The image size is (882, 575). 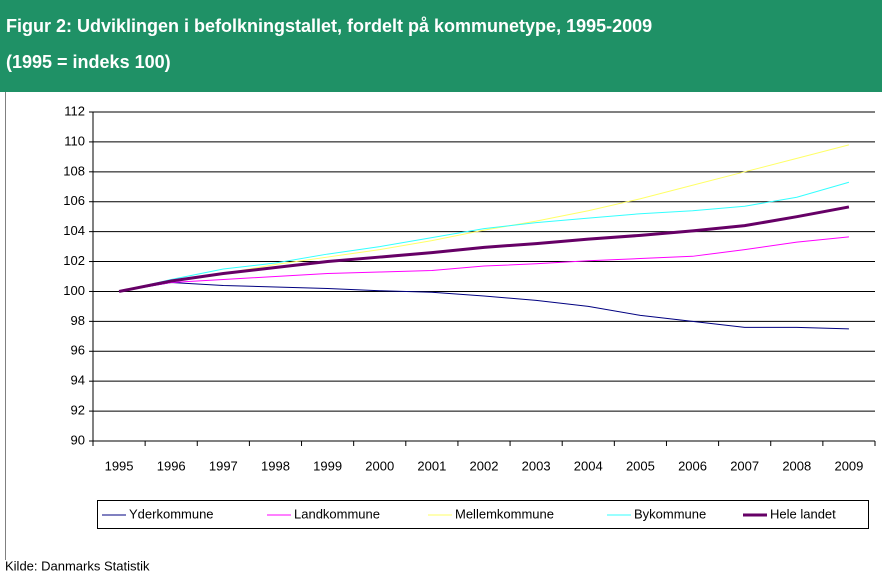 I want to click on x-tick-label: 1999, so click(x=327, y=465).